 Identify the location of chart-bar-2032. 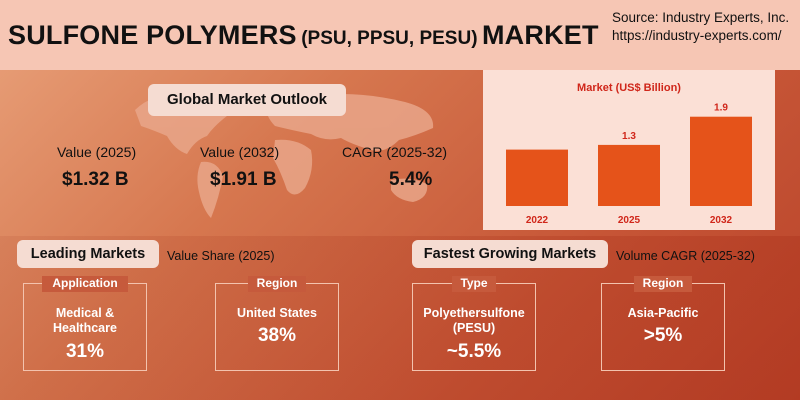
(721, 161).